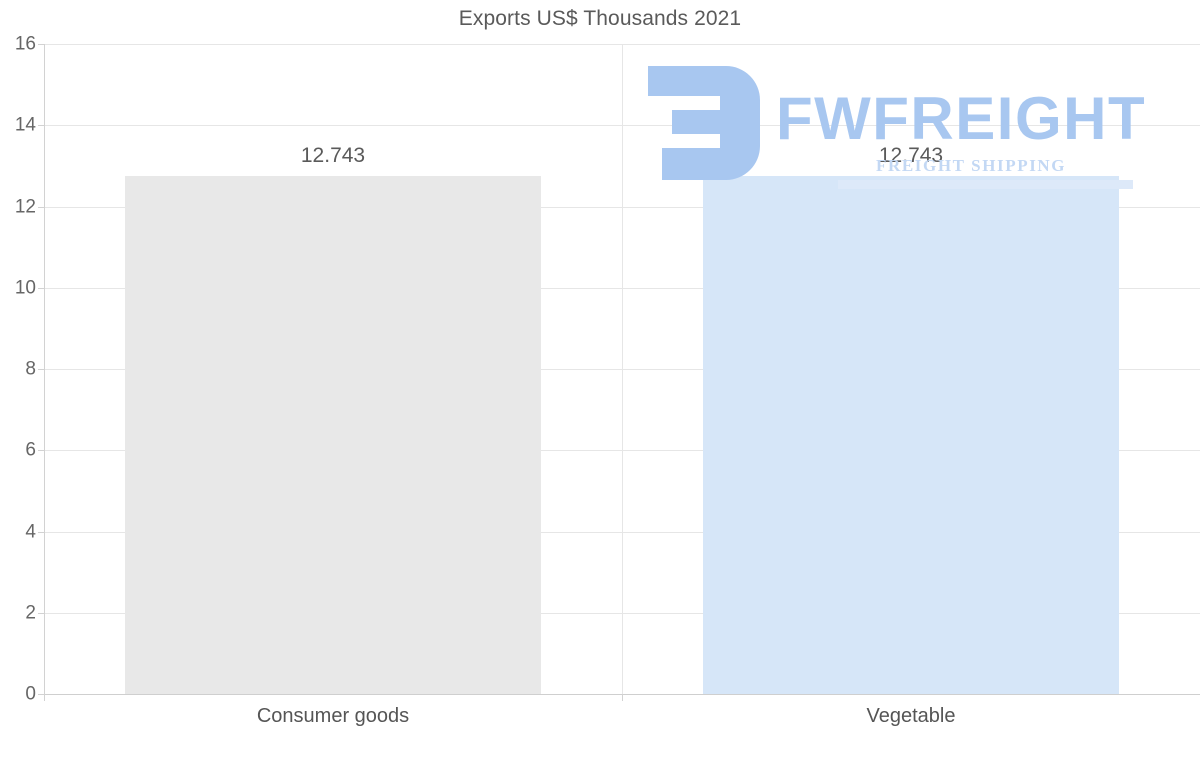 This screenshot has width=1200, height=763. Describe the element at coordinates (25, 288) in the screenshot. I see `y-axis-tick-label: 10` at that location.